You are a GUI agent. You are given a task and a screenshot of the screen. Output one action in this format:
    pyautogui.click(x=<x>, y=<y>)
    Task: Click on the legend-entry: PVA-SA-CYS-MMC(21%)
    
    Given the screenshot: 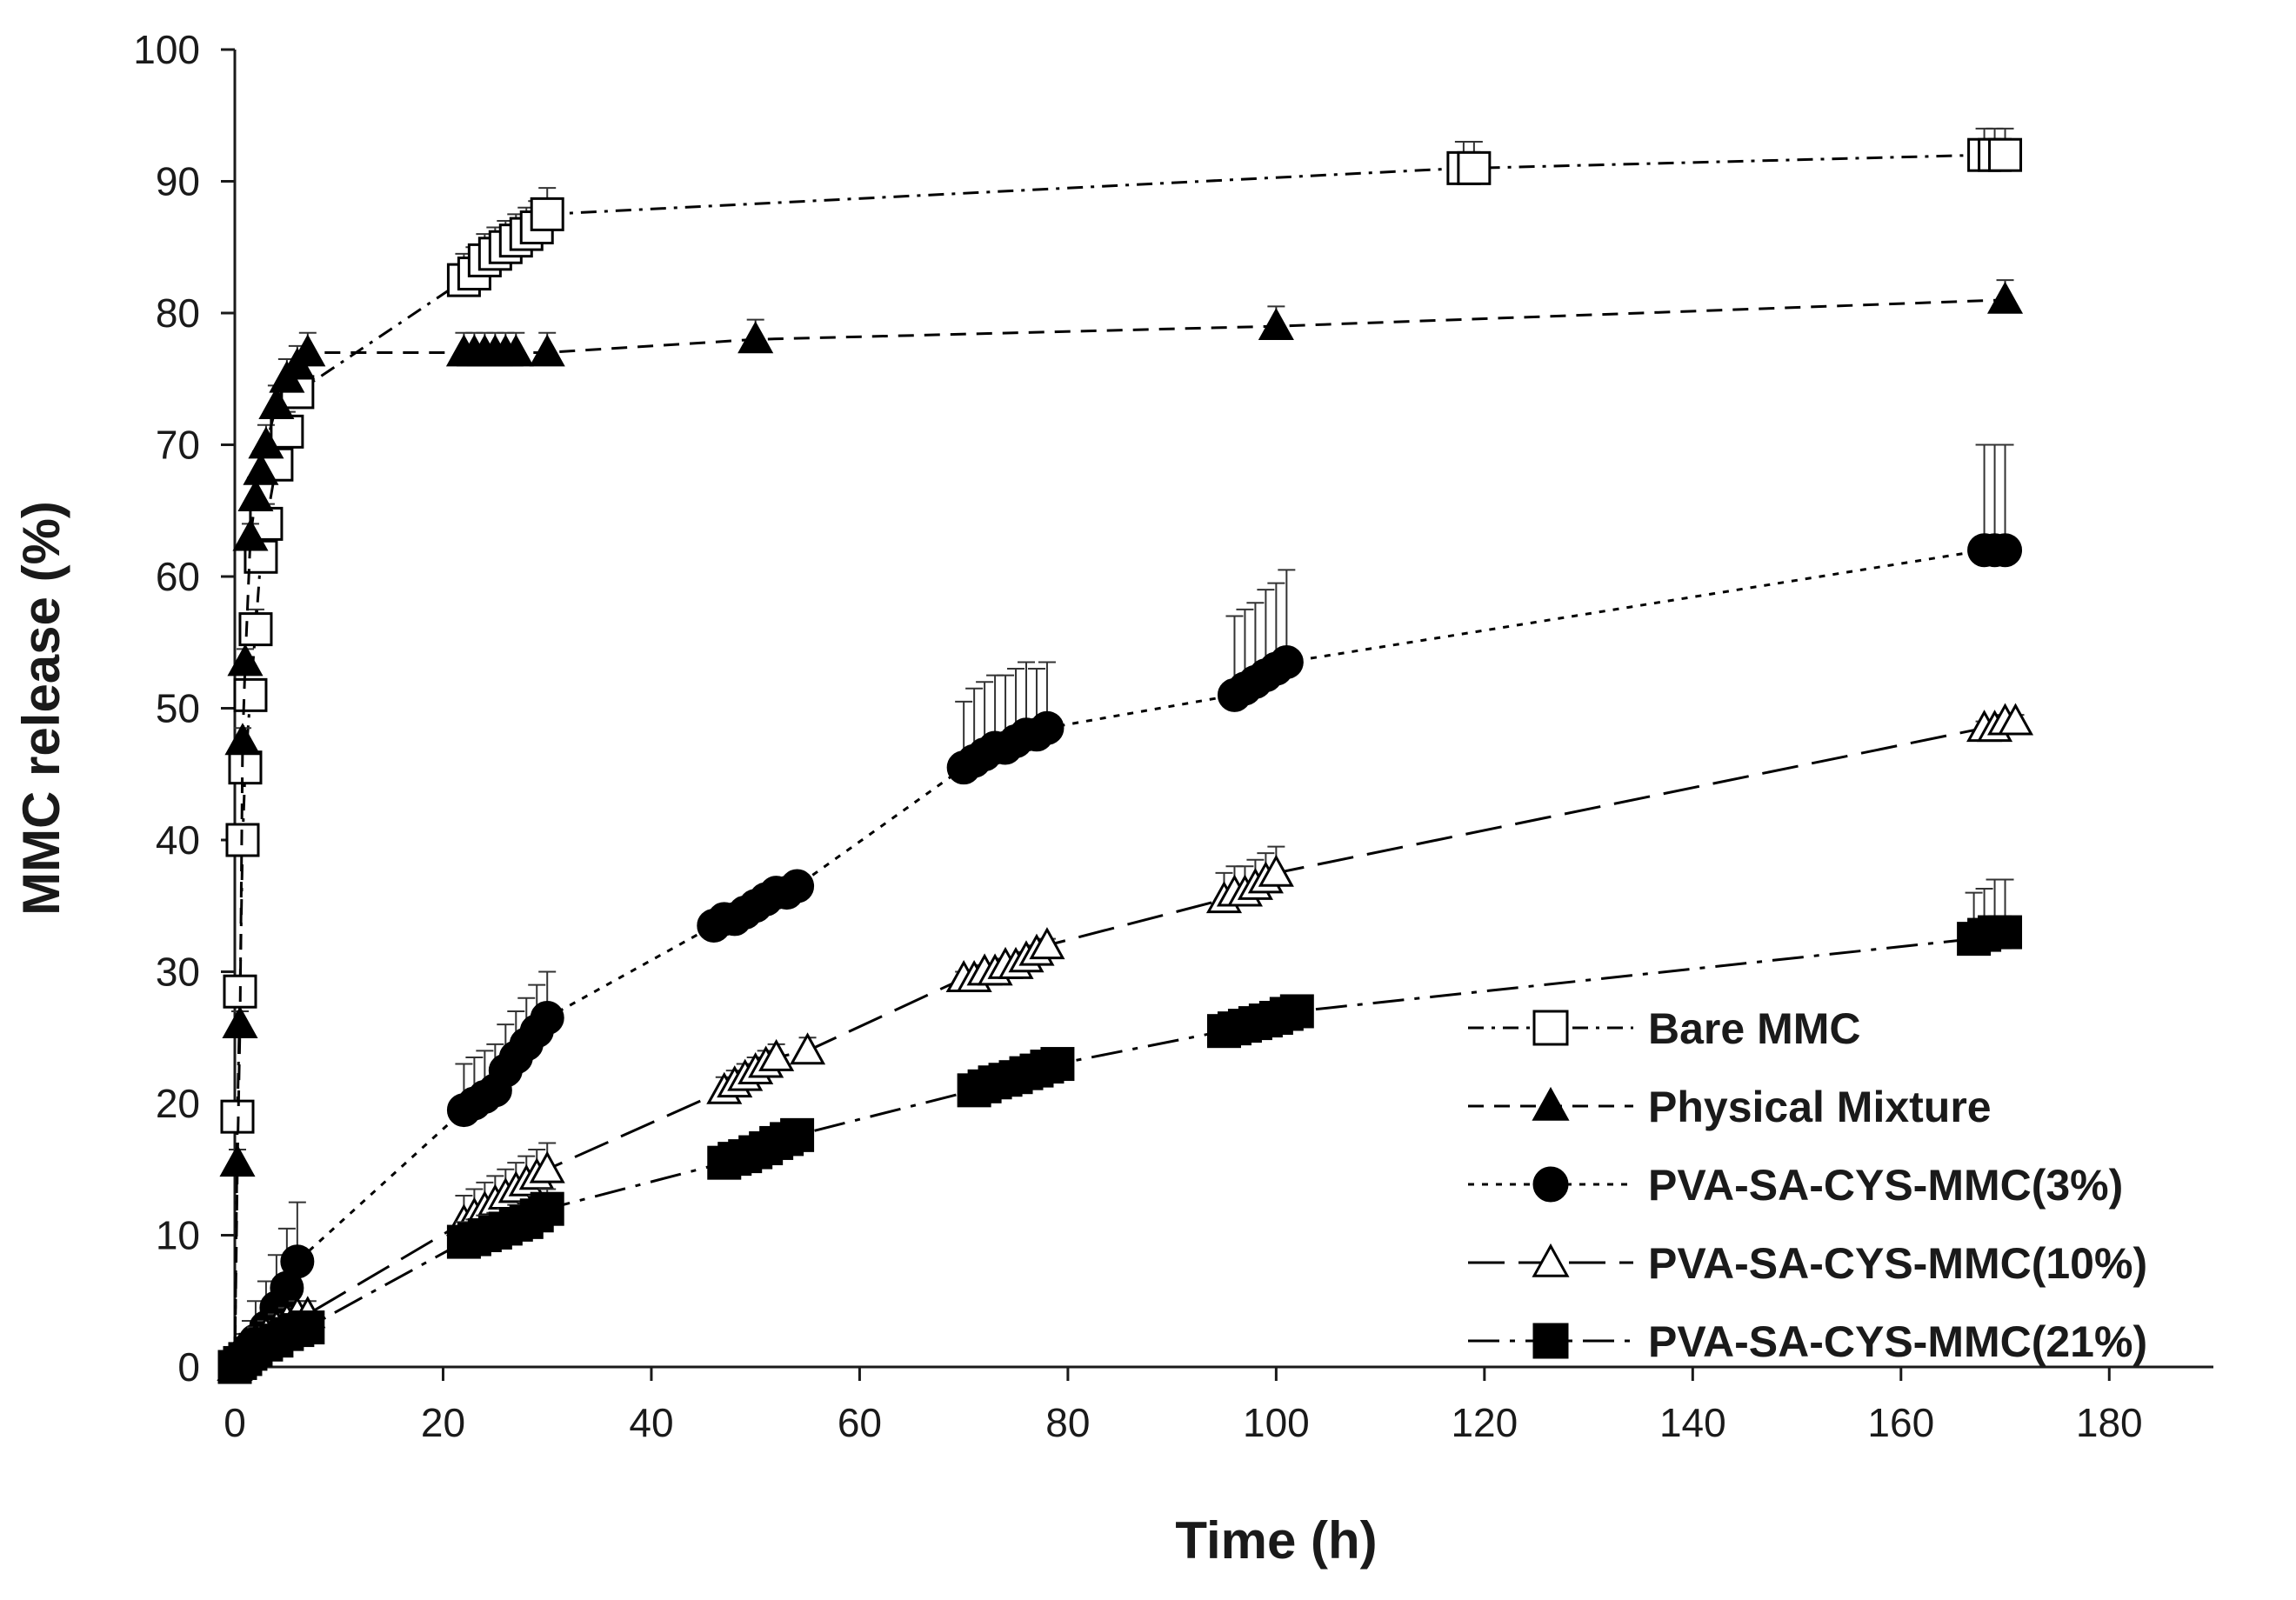 What is the action you would take?
    pyautogui.click(x=1808, y=1341)
    